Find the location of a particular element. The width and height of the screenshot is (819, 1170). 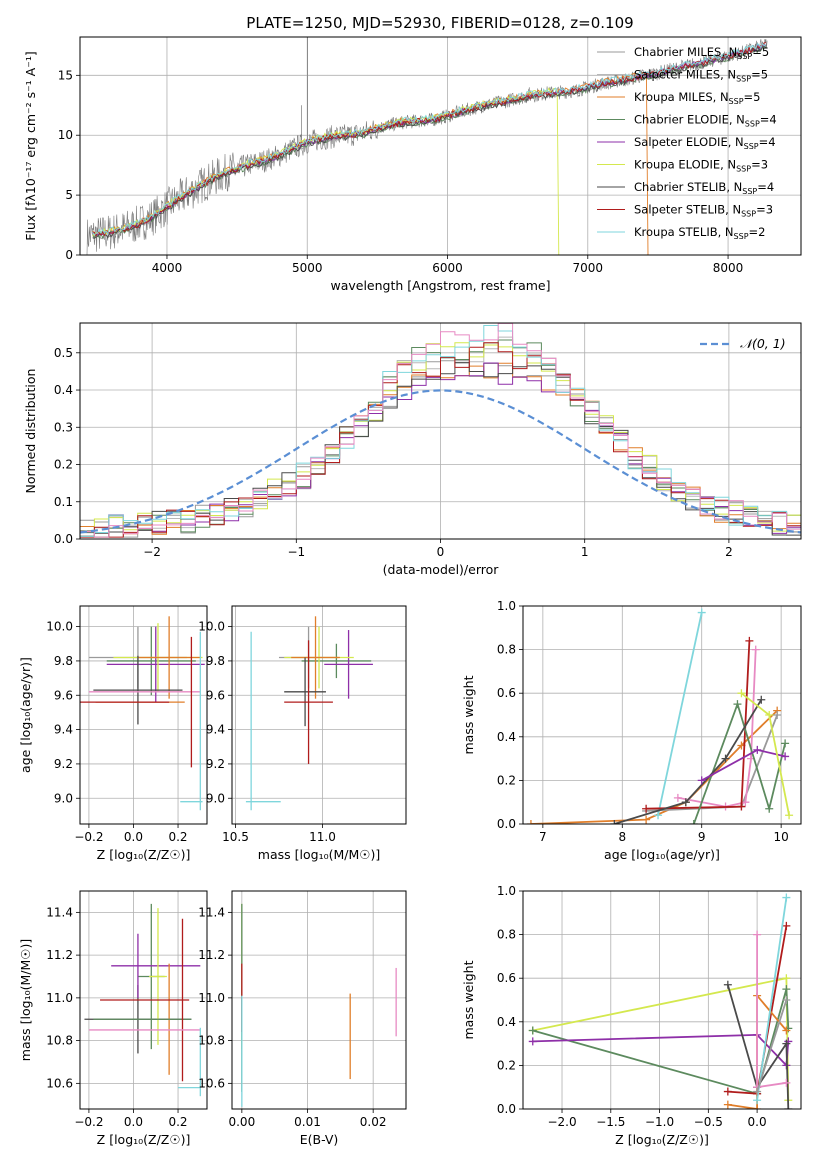

ticks: −2.0 −1.5 −1.0 −0.5 0.0 0.0 0.2 0.4 0.6 0.8 1.0 is located at coordinates (632, 1006).